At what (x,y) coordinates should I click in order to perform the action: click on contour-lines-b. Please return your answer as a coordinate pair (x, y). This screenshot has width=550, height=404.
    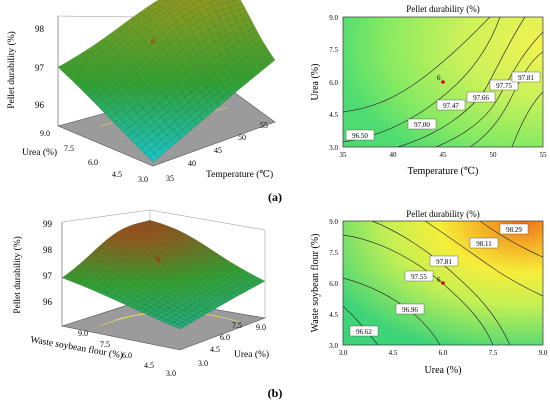
    Looking at the image, I should click on (443, 283).